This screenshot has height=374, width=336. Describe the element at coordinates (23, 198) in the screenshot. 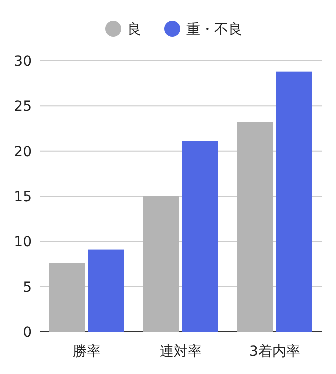

I see `y-tick-label: 15` at that location.